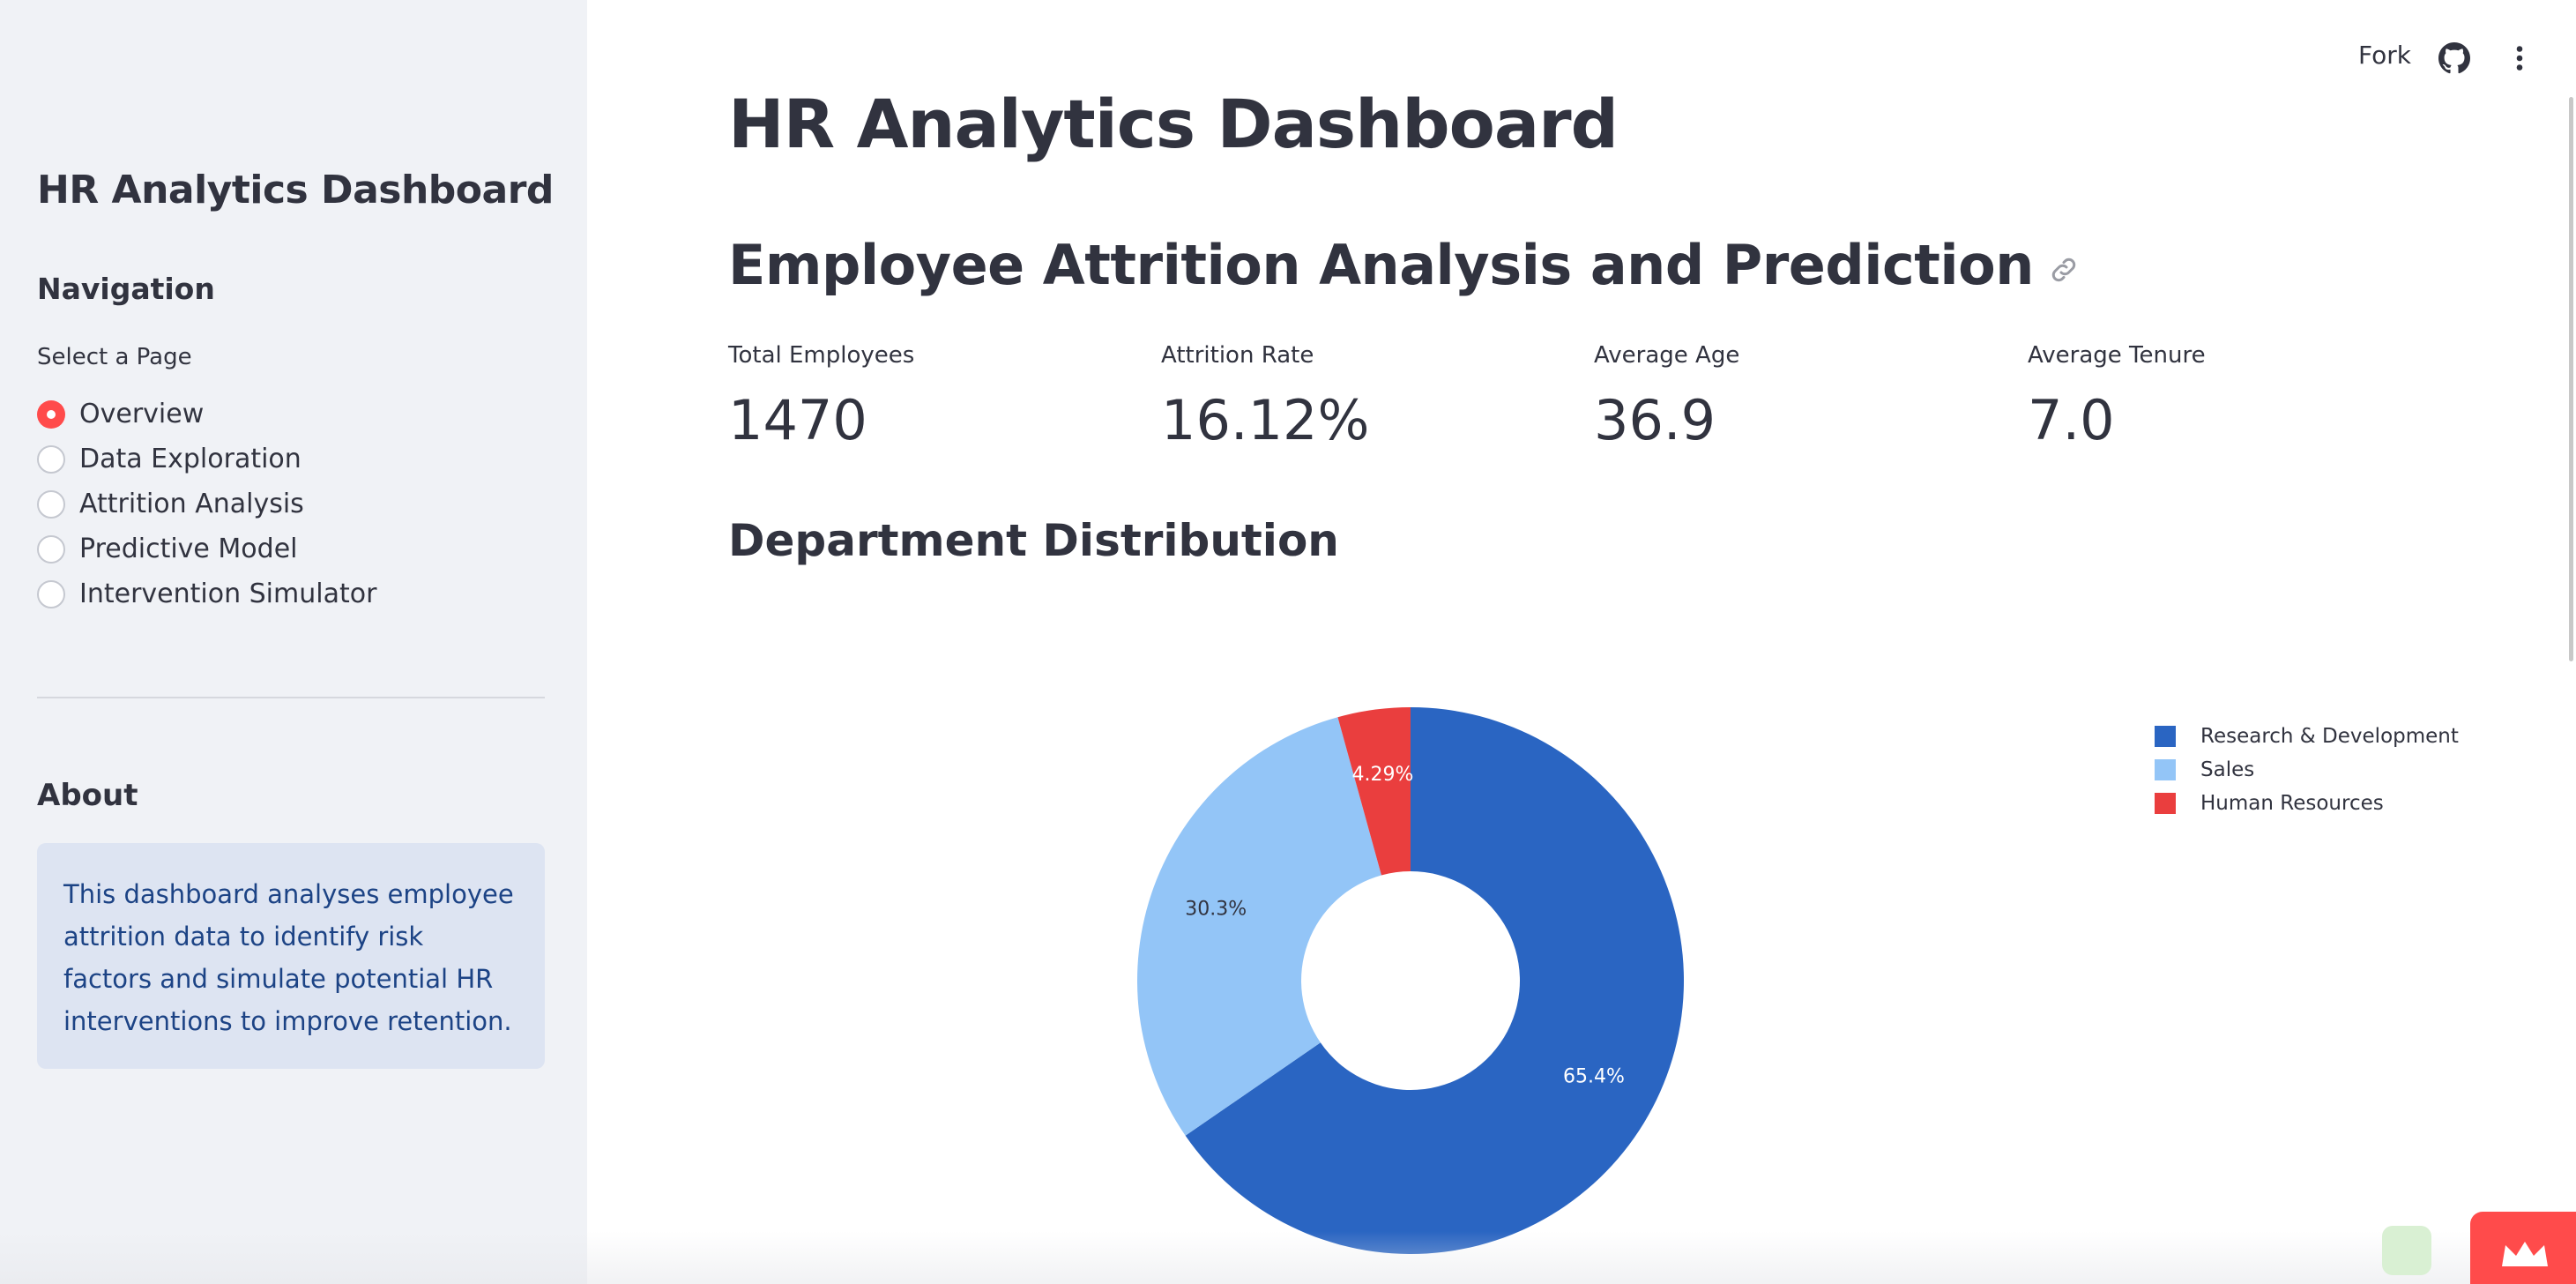 Image resolution: width=2576 pixels, height=1284 pixels. Describe the element at coordinates (2525, 1254) in the screenshot. I see `crown-icon` at that location.